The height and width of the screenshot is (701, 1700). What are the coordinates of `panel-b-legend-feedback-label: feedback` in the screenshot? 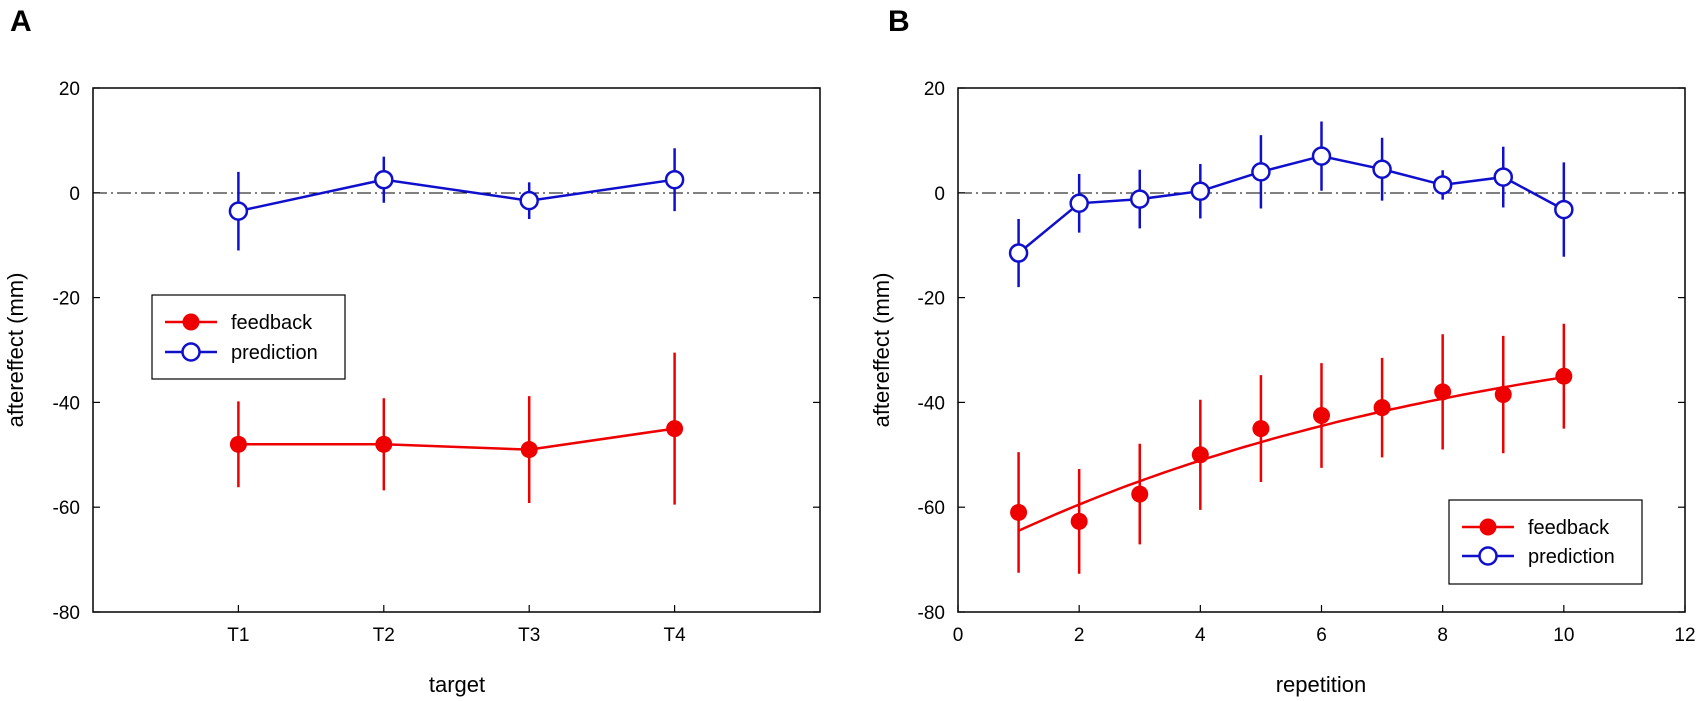 It's located at (1569, 528).